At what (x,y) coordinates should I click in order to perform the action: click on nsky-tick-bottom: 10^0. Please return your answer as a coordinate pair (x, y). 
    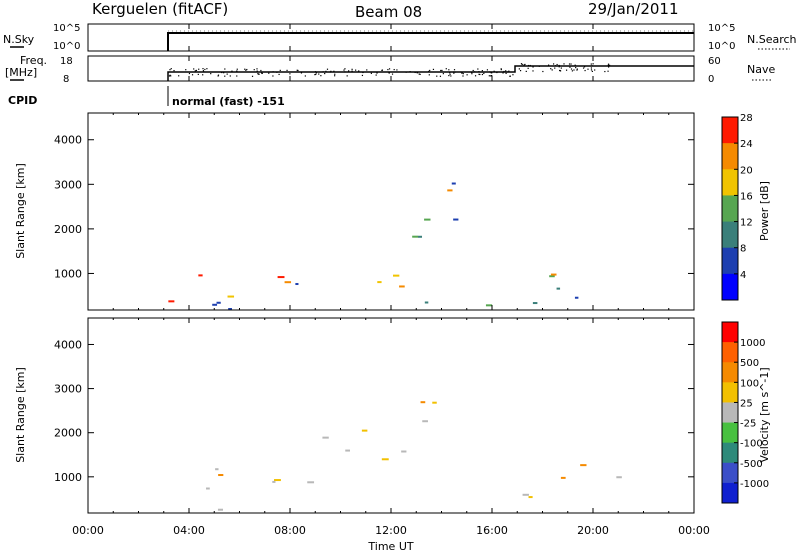
    Looking at the image, I should click on (66, 46).